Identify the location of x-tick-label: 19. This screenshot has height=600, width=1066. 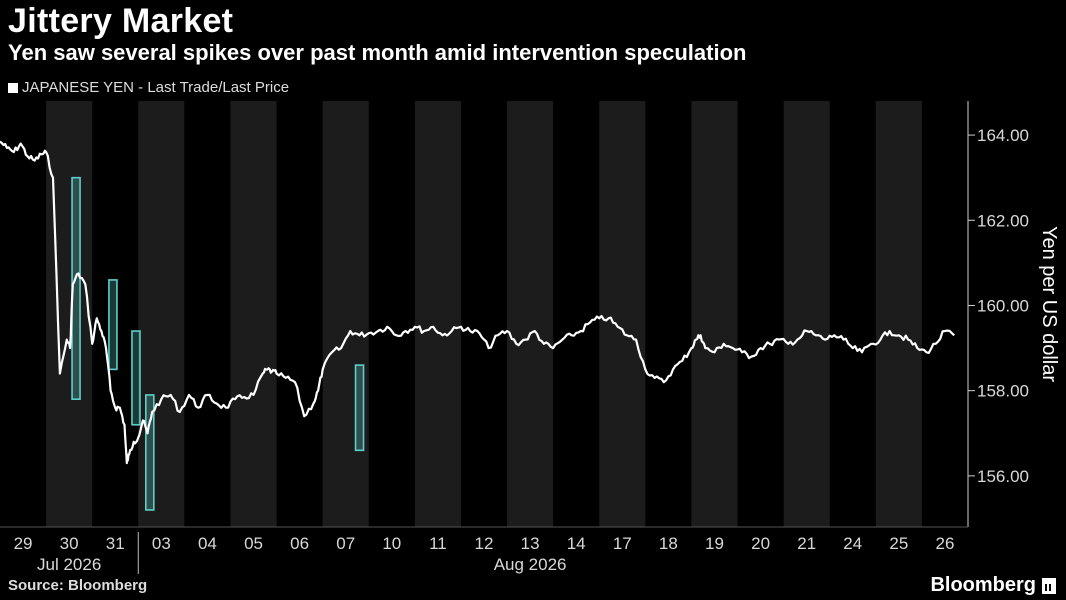
(714, 543).